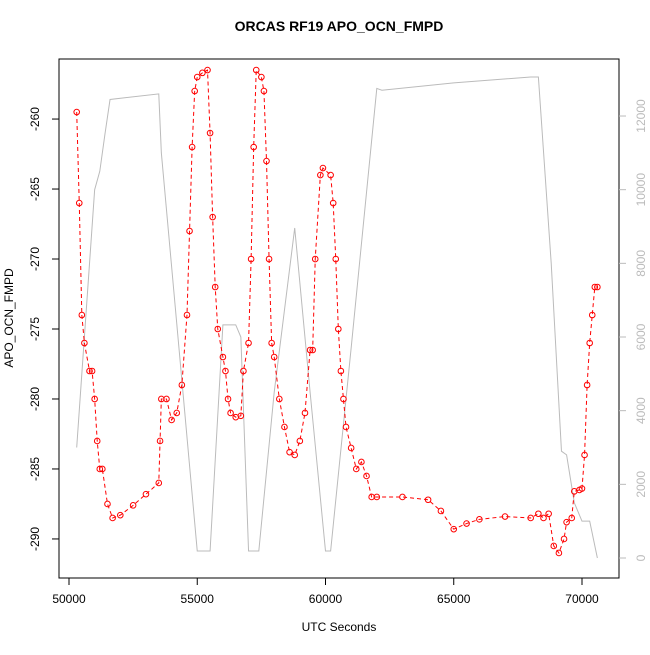 This screenshot has width=650, height=655. I want to click on y2-tick-label: 8000, so click(641, 263).